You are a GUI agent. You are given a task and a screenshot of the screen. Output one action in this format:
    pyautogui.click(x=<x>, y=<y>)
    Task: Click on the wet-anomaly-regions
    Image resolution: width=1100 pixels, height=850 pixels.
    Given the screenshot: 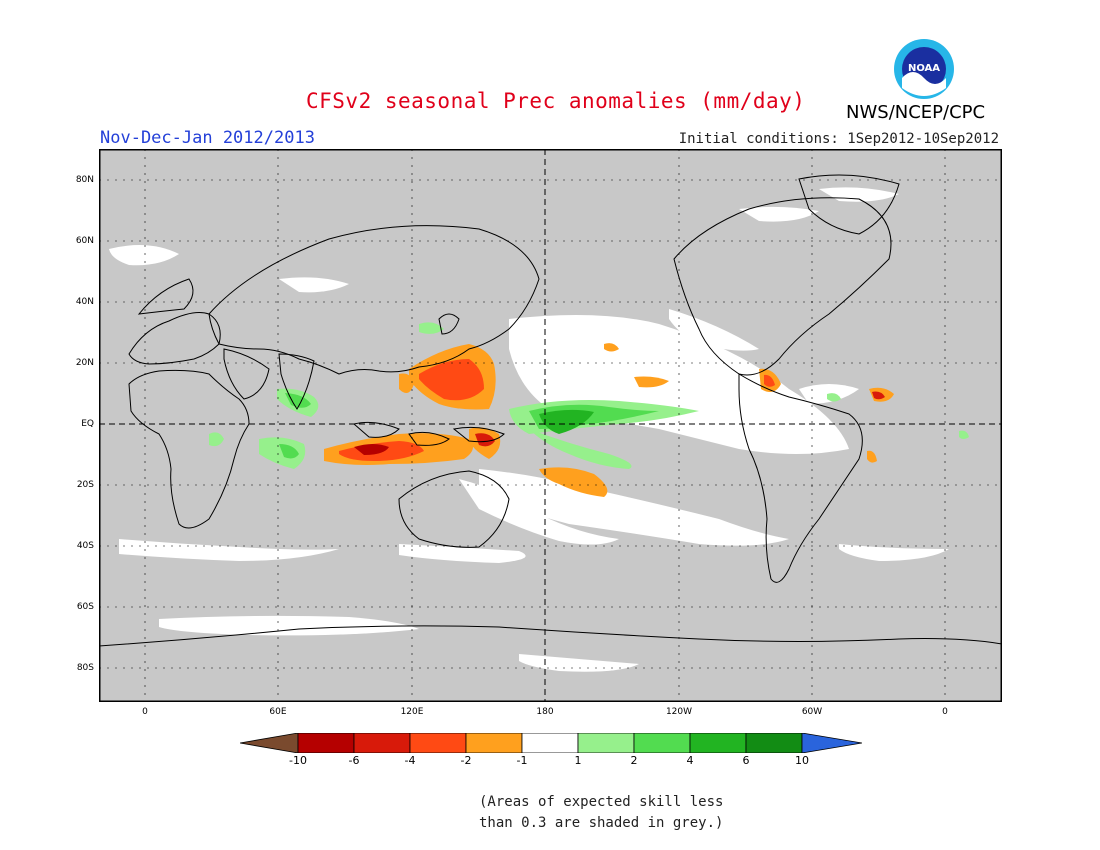 What is the action you would take?
    pyautogui.click(x=589, y=395)
    